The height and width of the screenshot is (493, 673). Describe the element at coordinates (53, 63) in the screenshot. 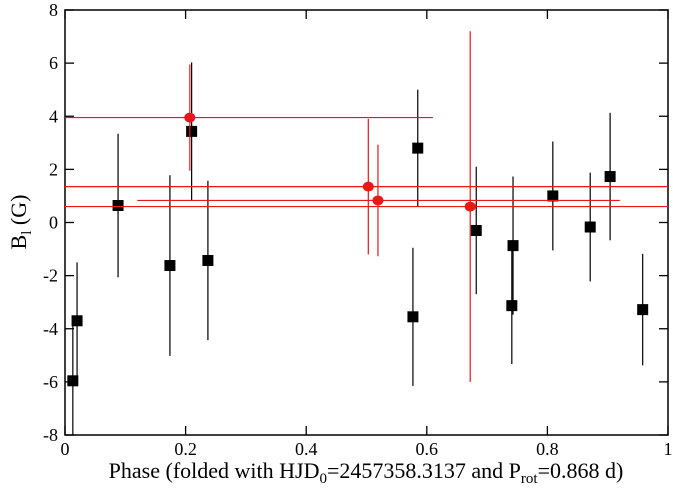

I see `y-tick-label: 6` at that location.